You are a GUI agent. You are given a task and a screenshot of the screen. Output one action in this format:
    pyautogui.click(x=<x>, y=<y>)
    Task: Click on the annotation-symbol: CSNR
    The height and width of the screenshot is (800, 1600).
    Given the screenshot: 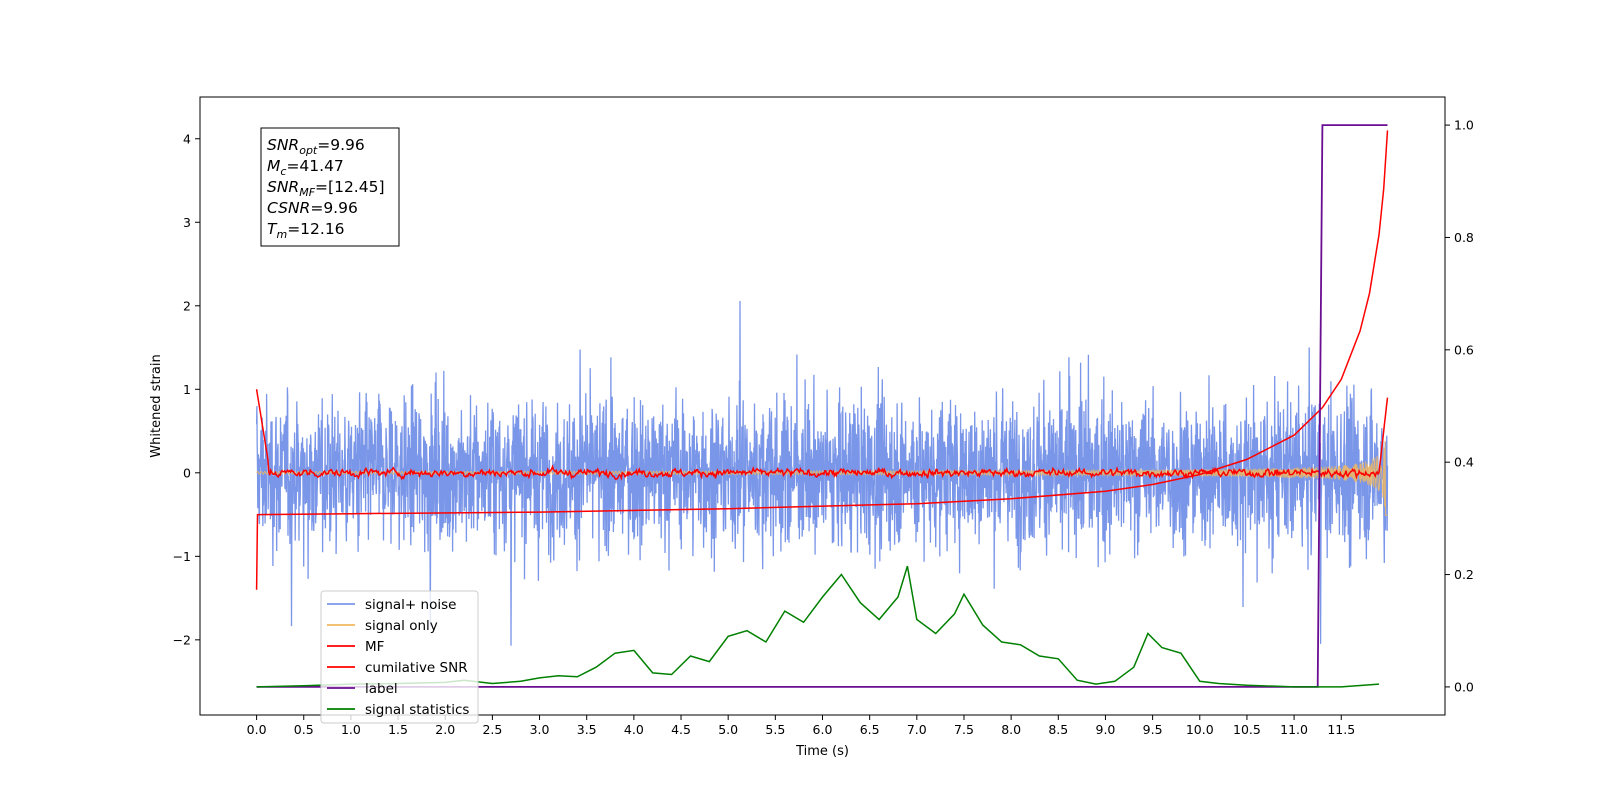 What is the action you would take?
    pyautogui.click(x=288, y=208)
    